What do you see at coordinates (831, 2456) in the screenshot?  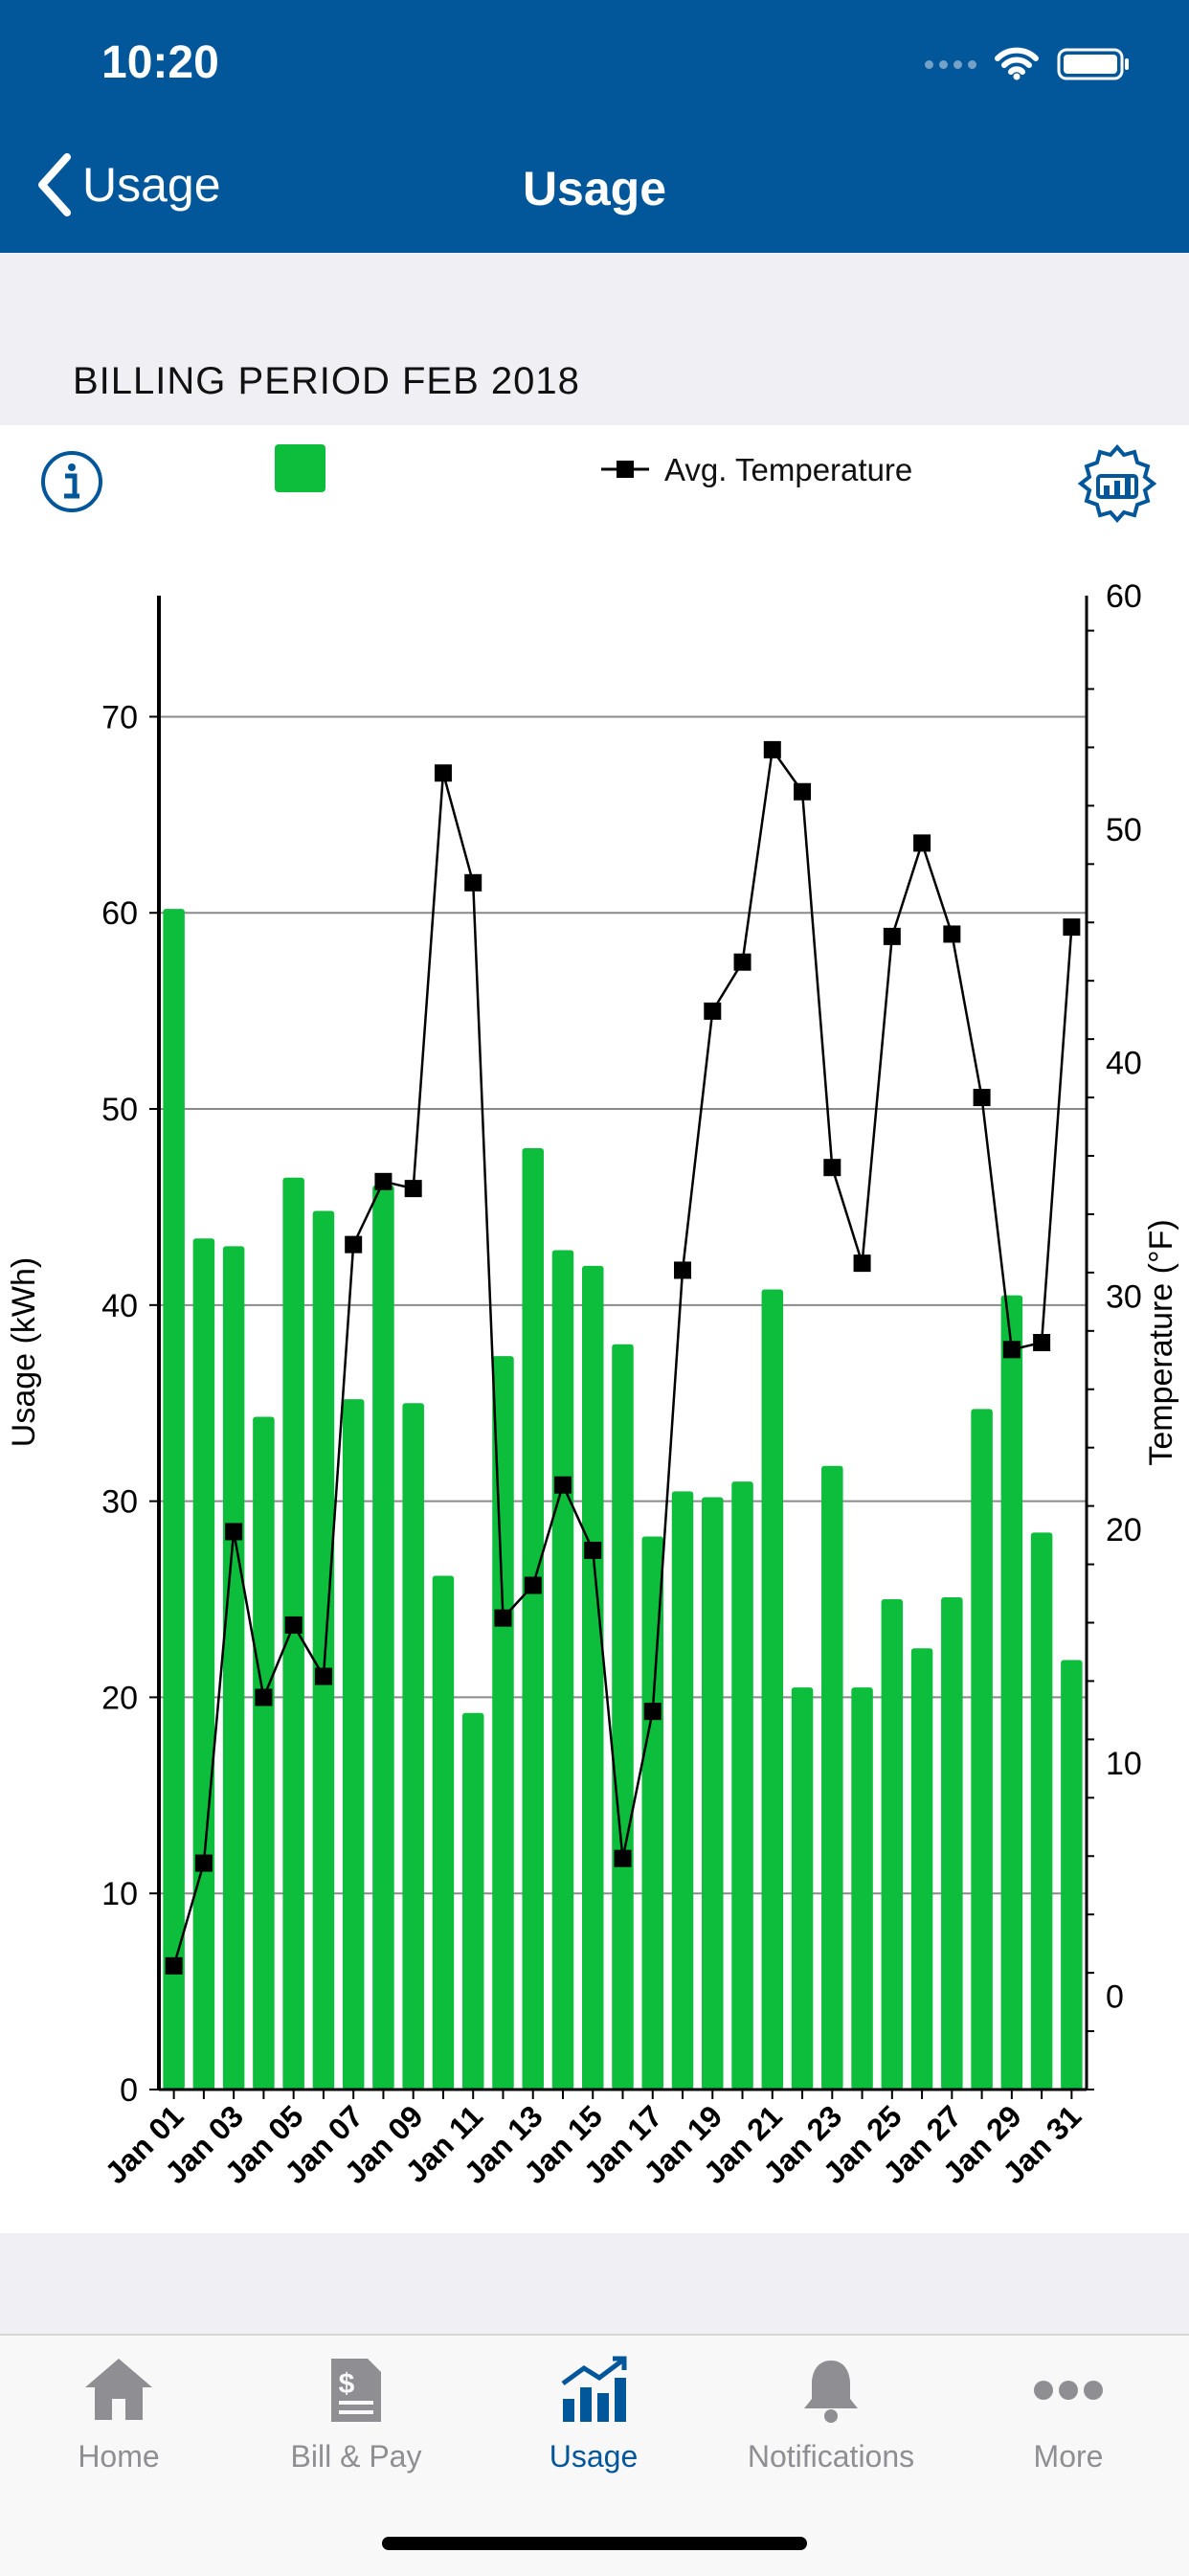 I see `tab-notifications-label: Notifications` at bounding box center [831, 2456].